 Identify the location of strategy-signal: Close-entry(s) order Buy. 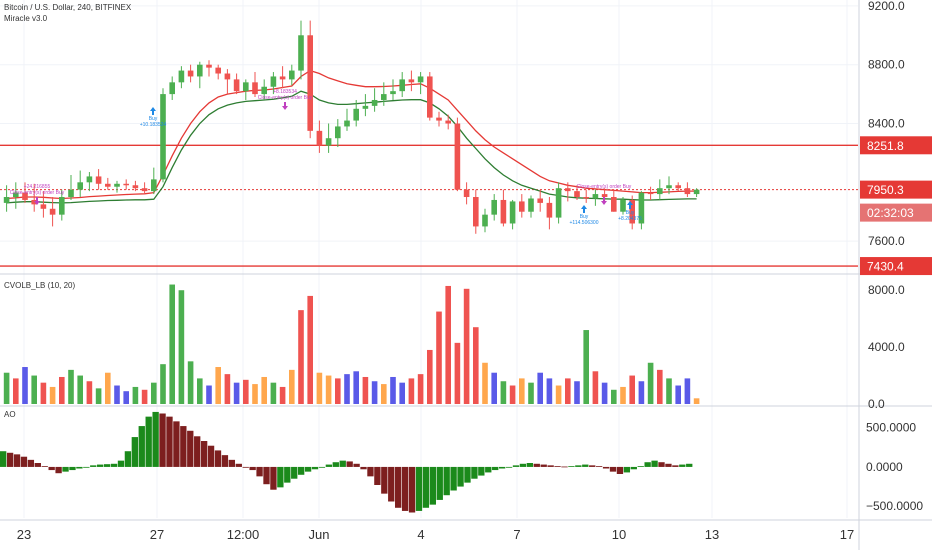
(604, 194).